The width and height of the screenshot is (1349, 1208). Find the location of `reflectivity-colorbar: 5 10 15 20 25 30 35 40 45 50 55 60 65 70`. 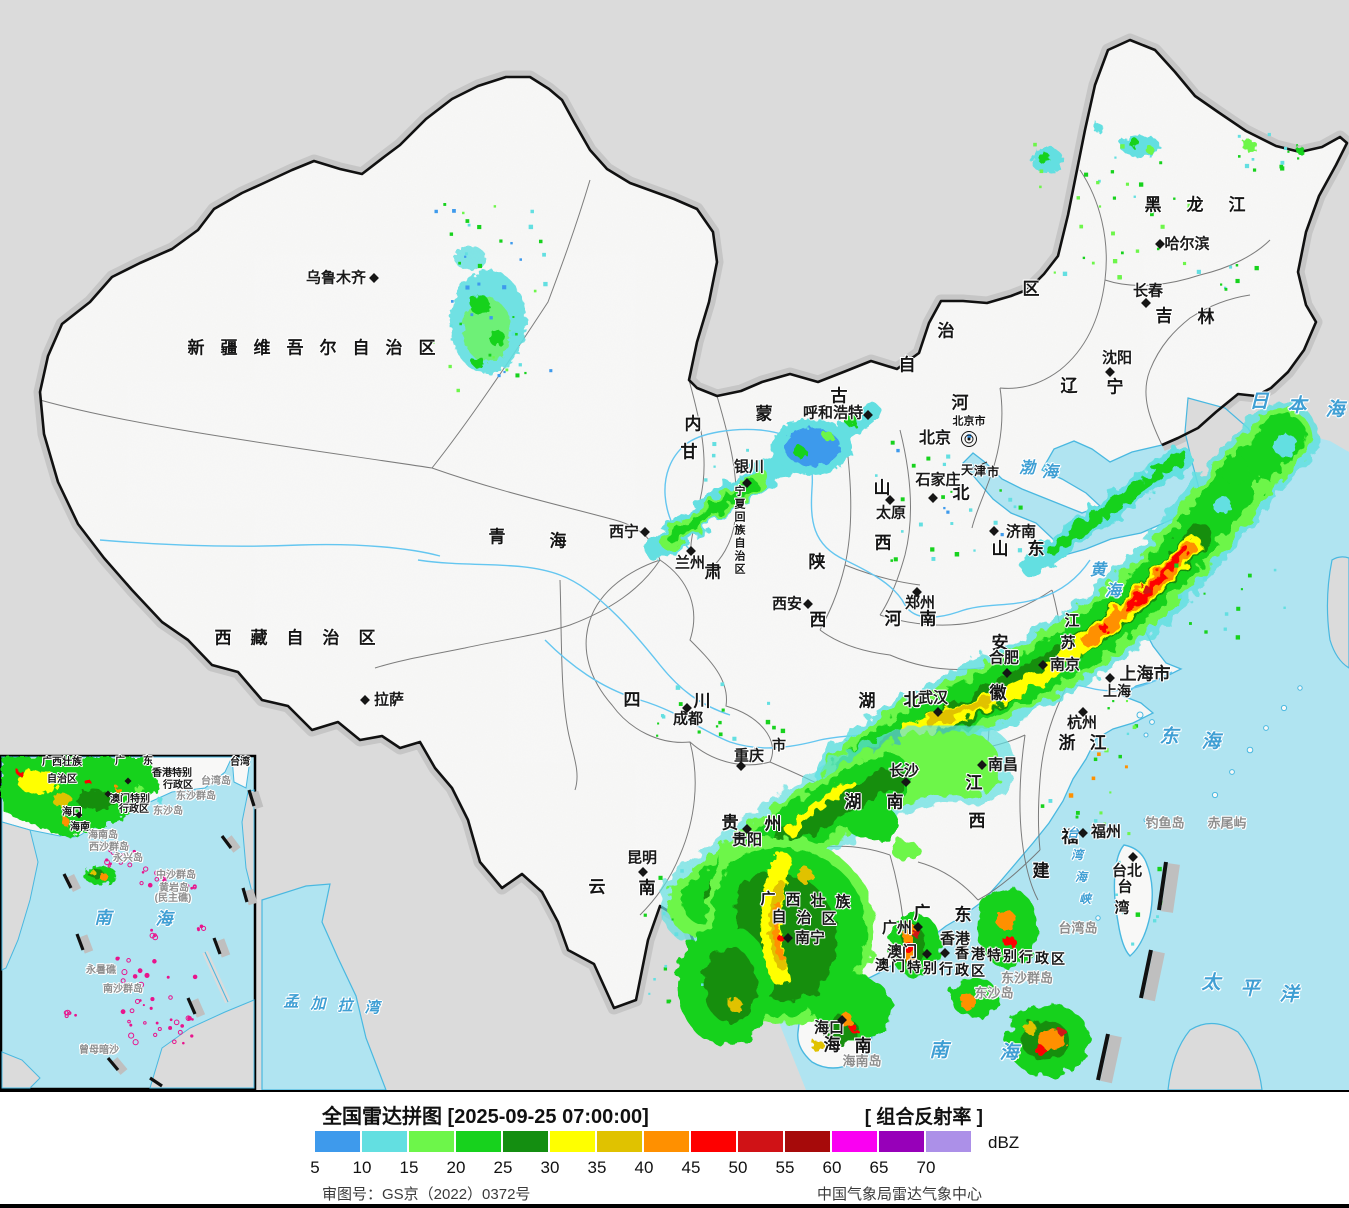

reflectivity-colorbar: 5 10 15 20 25 30 35 40 45 50 55 60 65 70 is located at coordinates (674, 1148).